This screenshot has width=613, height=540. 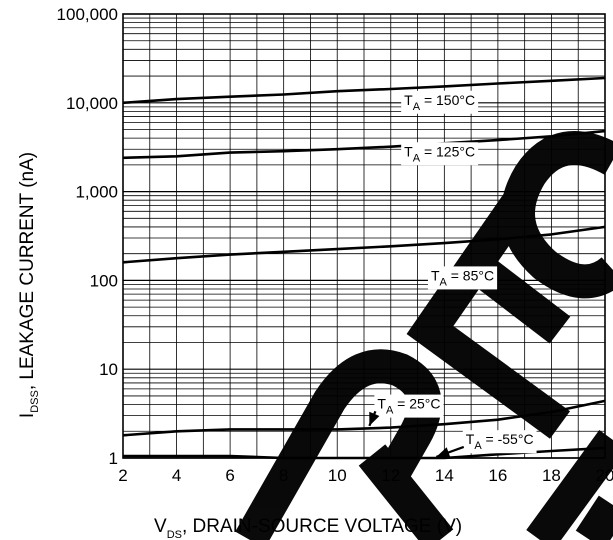 I want to click on watermark-letter-r, so click(x=344, y=444).